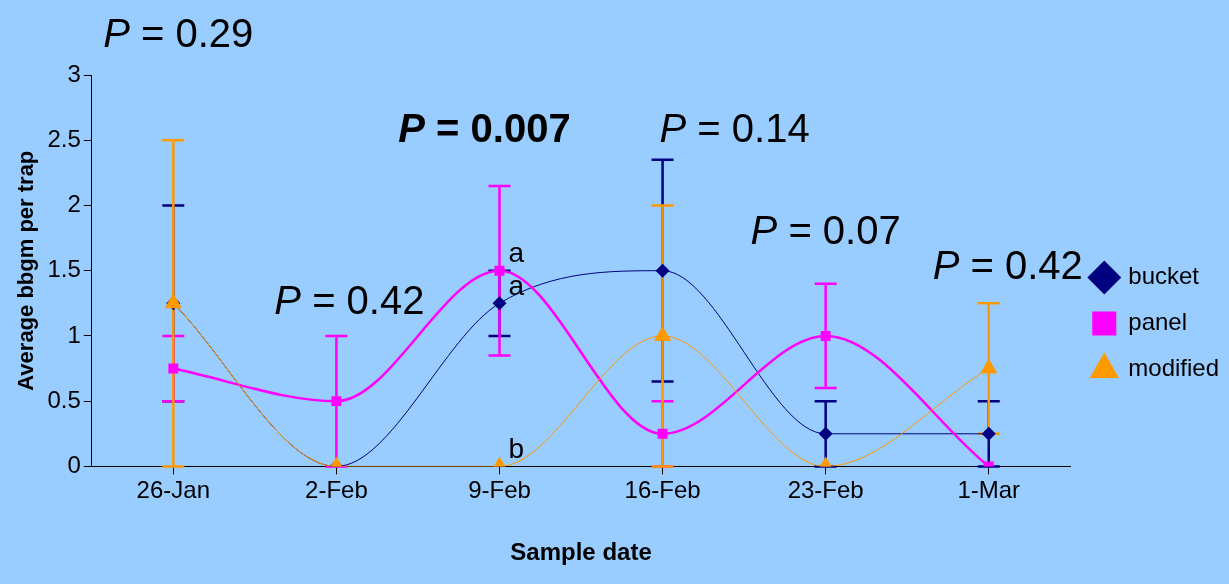  I want to click on x-tick-label: 23-Feb, so click(825, 490).